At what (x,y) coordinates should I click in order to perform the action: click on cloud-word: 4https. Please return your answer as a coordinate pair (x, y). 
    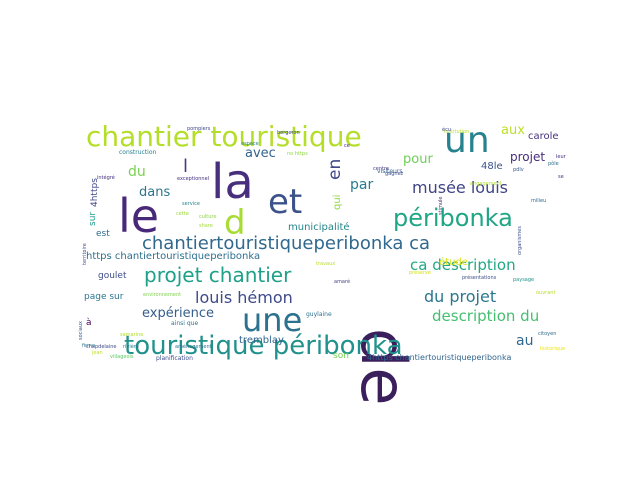
    Looking at the image, I should click on (95, 192).